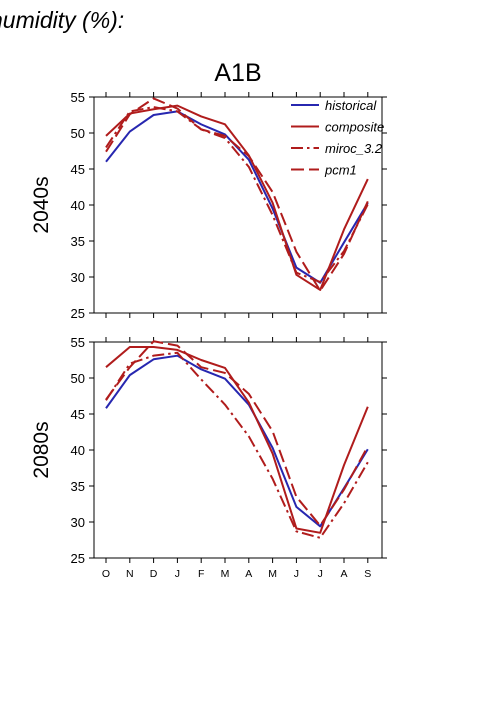 The width and height of the screenshot is (501, 709). Describe the element at coordinates (41, 449) in the screenshot. I see `row-label-bottom: 2080s` at that location.